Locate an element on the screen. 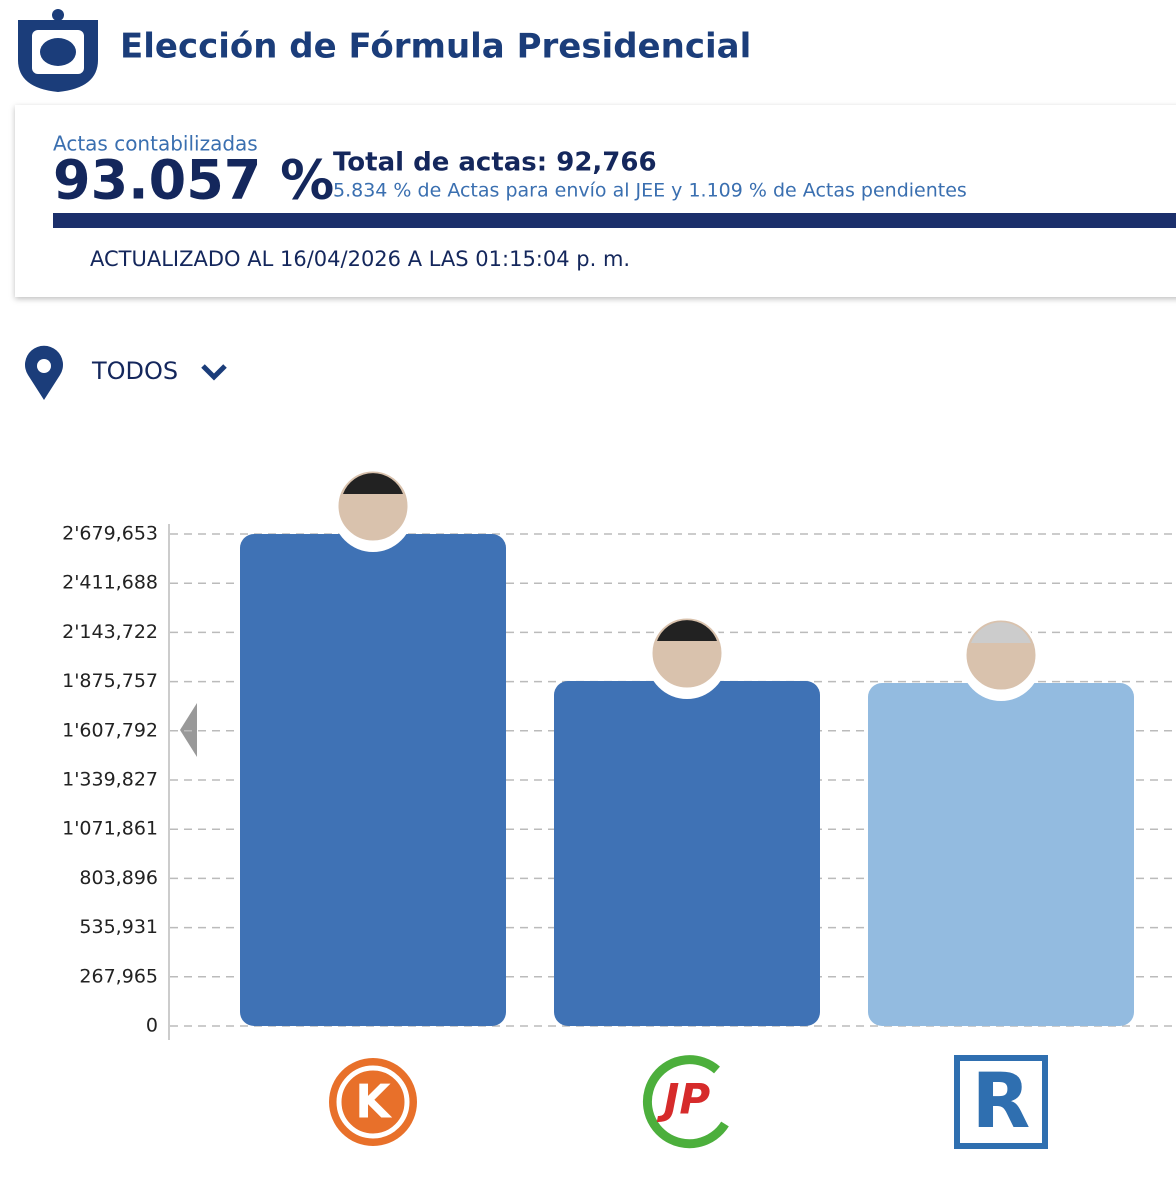 This screenshot has width=1176, height=1204. scroll-left is located at coordinates (188, 730).